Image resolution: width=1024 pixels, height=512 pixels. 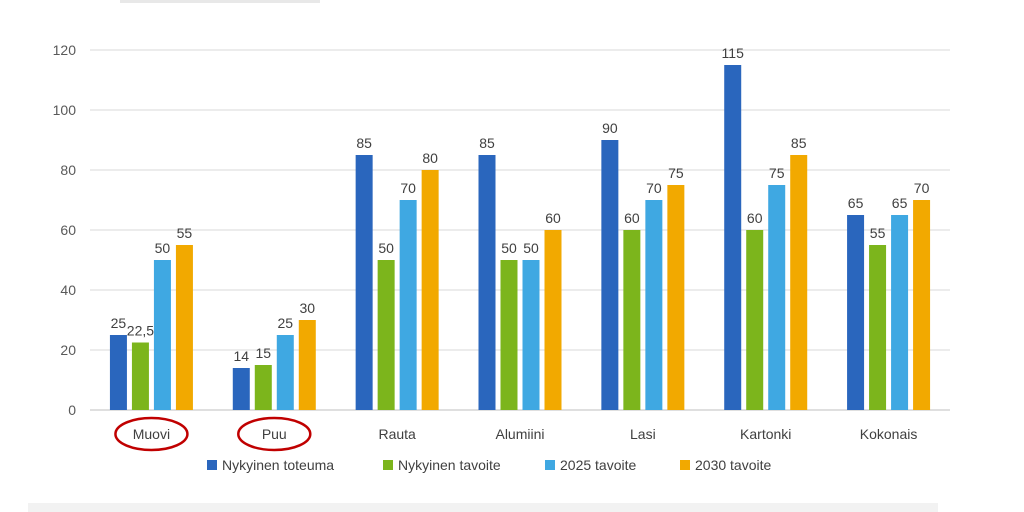 I want to click on category-label: Lasi, so click(x=643, y=434).